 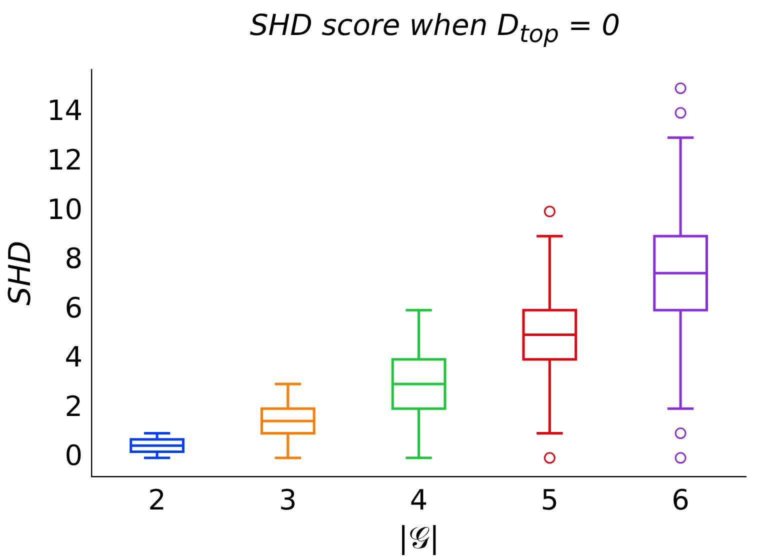 I want to click on x-axis-title: |𝒢|, so click(x=419, y=538).